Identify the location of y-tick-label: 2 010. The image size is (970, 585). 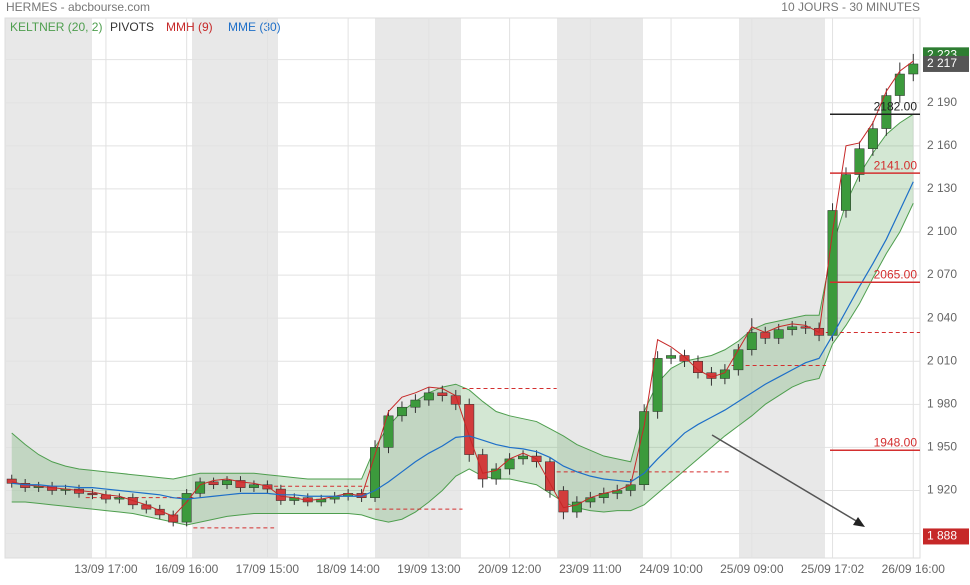
(942, 360).